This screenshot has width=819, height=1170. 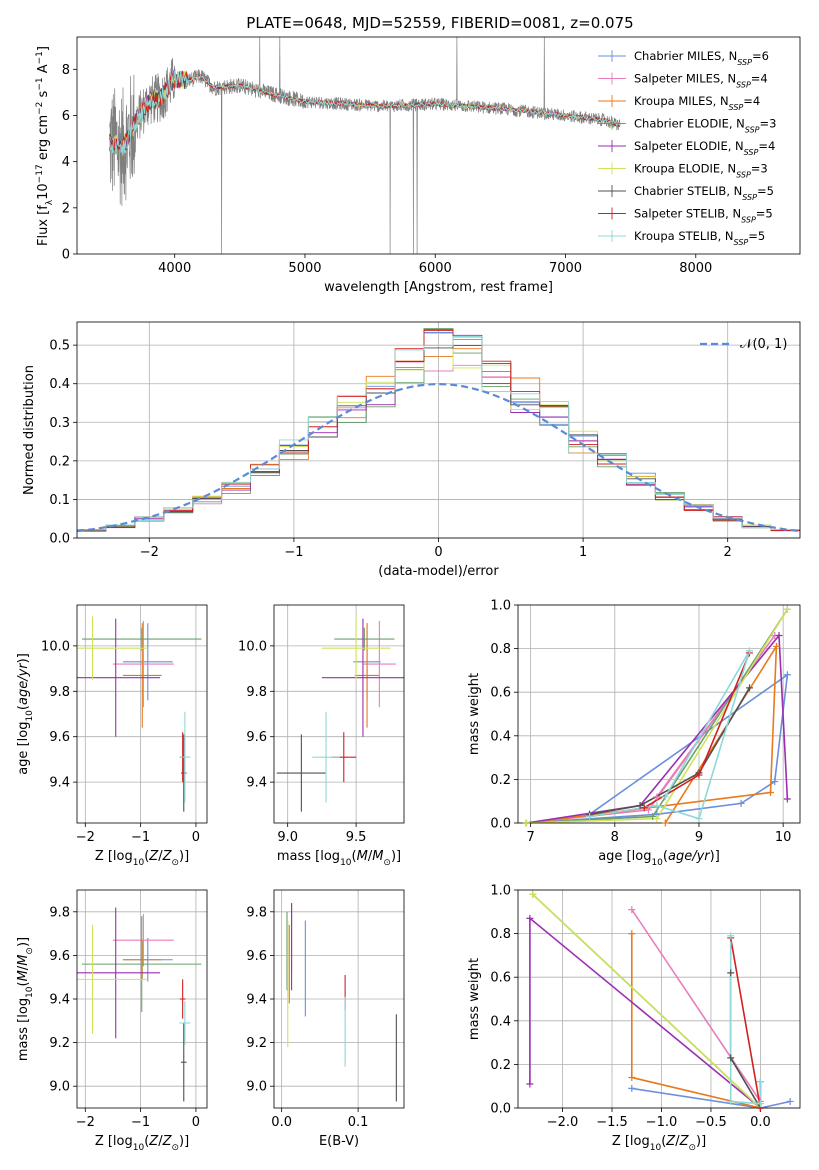 I want to click on mass-weight-vs-Z-xtick-label: −1.5, so click(x=612, y=1122).